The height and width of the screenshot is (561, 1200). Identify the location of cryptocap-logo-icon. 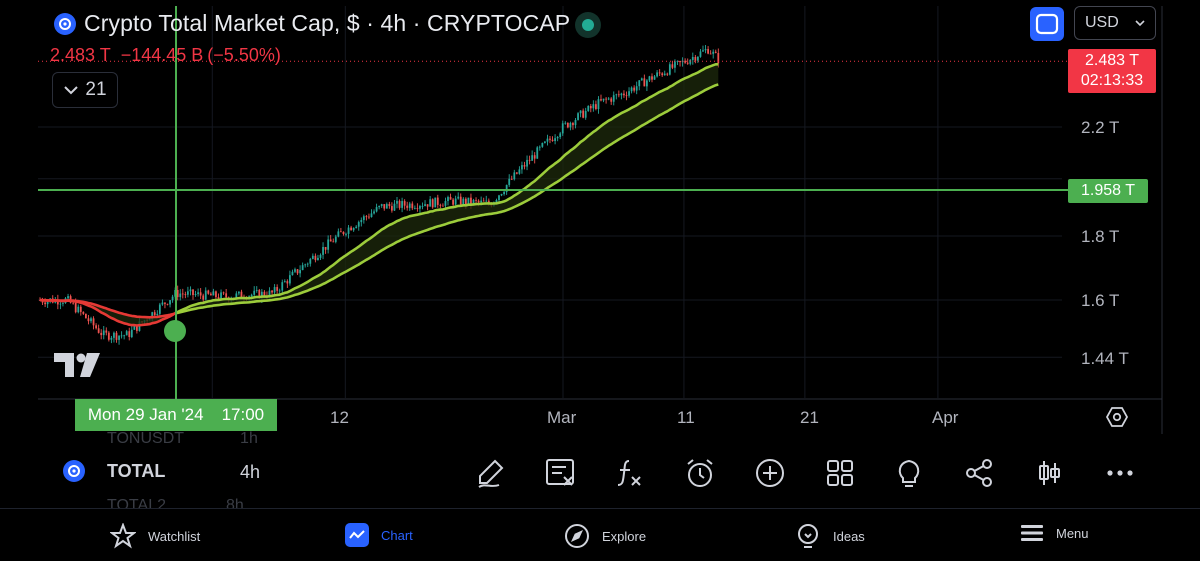
(74, 471).